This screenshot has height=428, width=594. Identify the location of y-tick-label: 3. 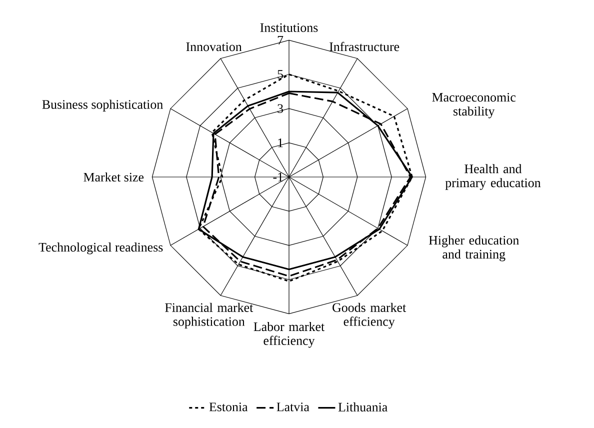
(281, 108).